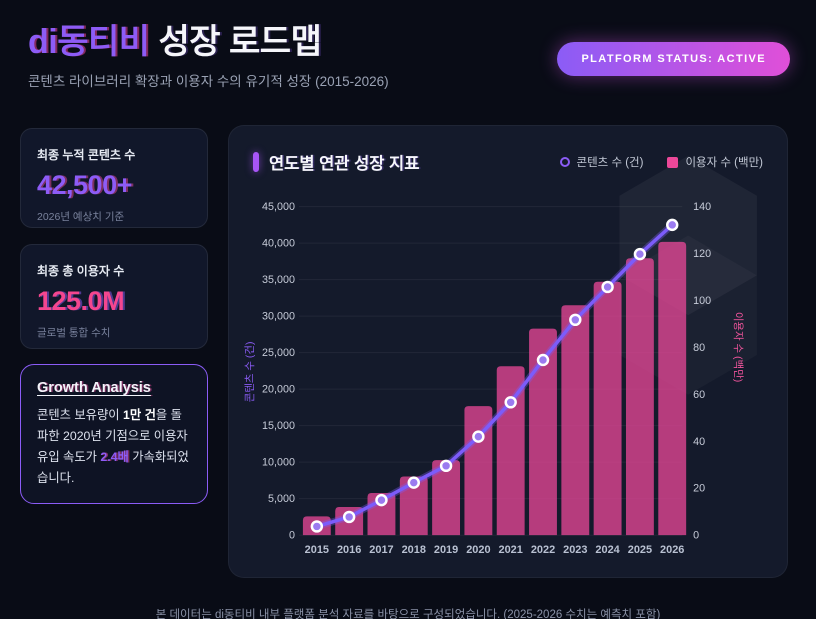 This screenshot has width=816, height=619. Describe the element at coordinates (661, 162) in the screenshot. I see `chart-legend: 콘텐츠 수 (건) 이용자 수 (백만)` at that location.